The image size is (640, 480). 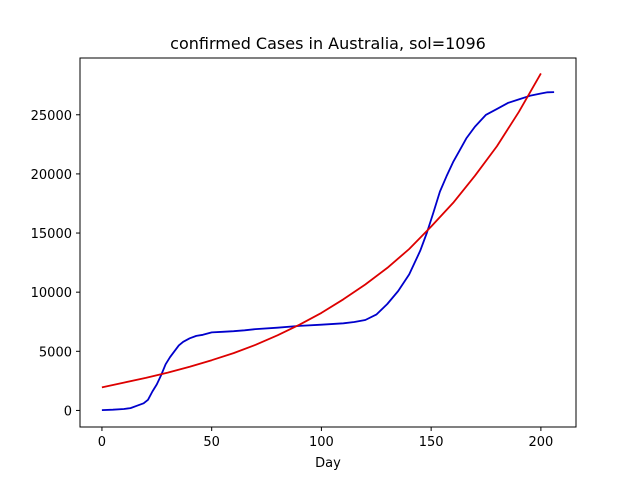 What do you see at coordinates (321, 442) in the screenshot?
I see `x-tick-label: 100` at bounding box center [321, 442].